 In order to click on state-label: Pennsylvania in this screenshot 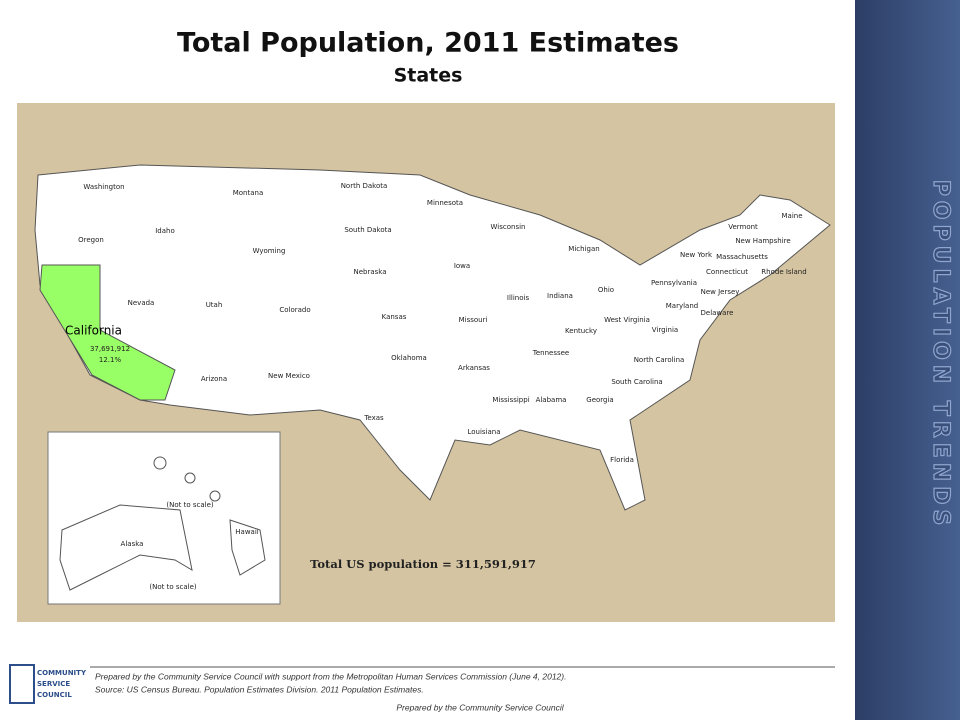, I will do `click(674, 283)`.